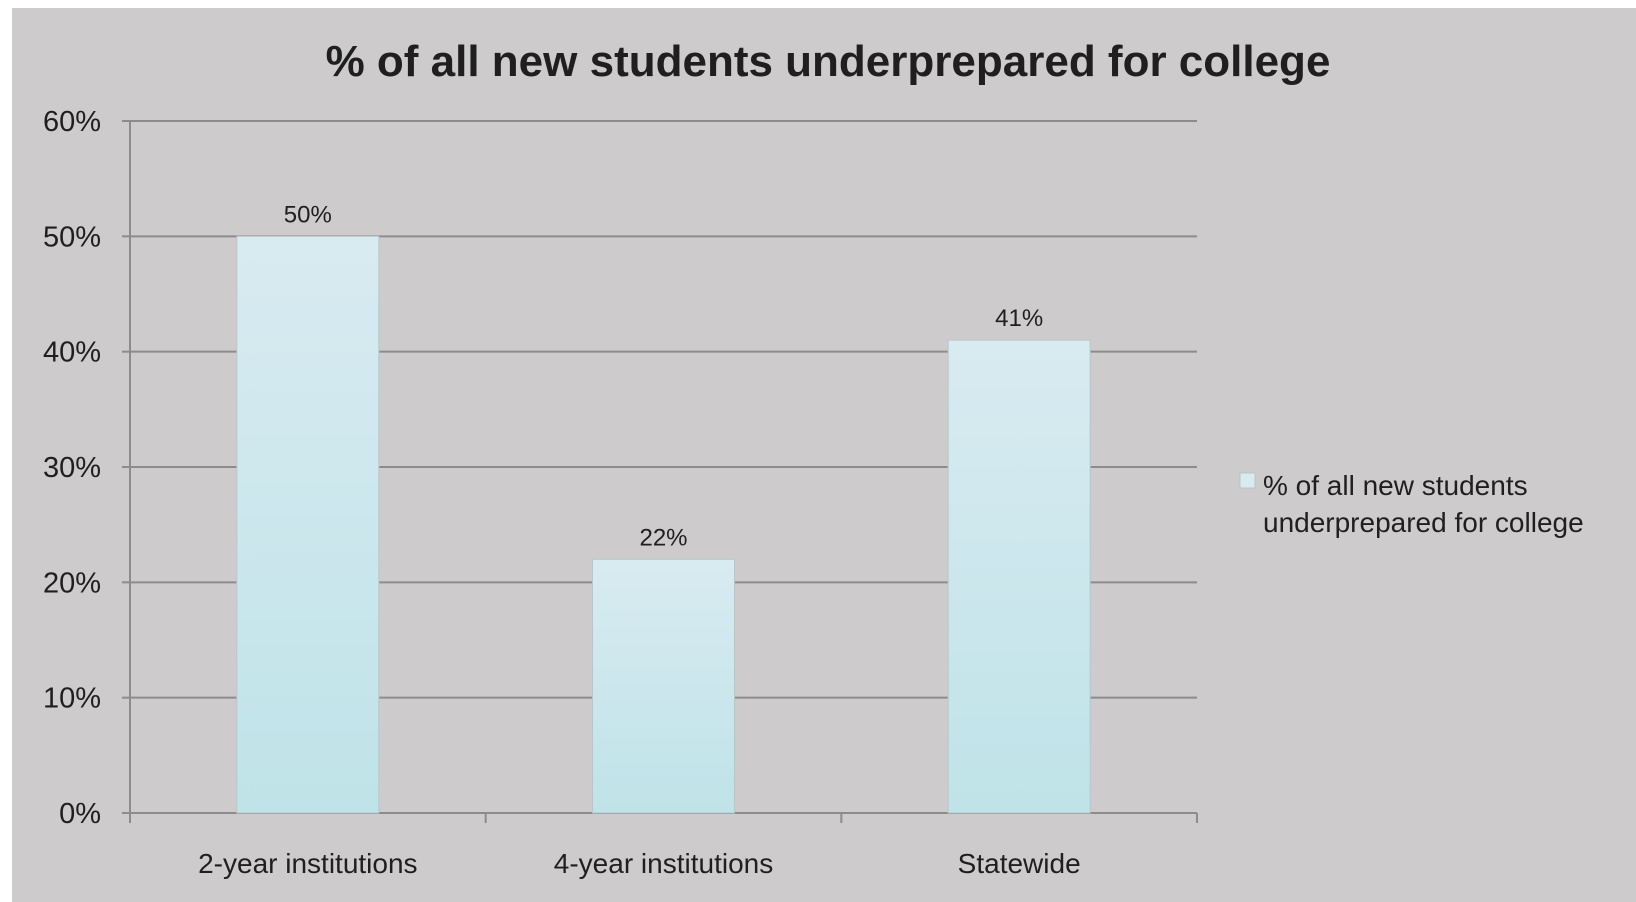 This screenshot has width=1636, height=902. What do you see at coordinates (663, 537) in the screenshot?
I see `data-label: 22%` at bounding box center [663, 537].